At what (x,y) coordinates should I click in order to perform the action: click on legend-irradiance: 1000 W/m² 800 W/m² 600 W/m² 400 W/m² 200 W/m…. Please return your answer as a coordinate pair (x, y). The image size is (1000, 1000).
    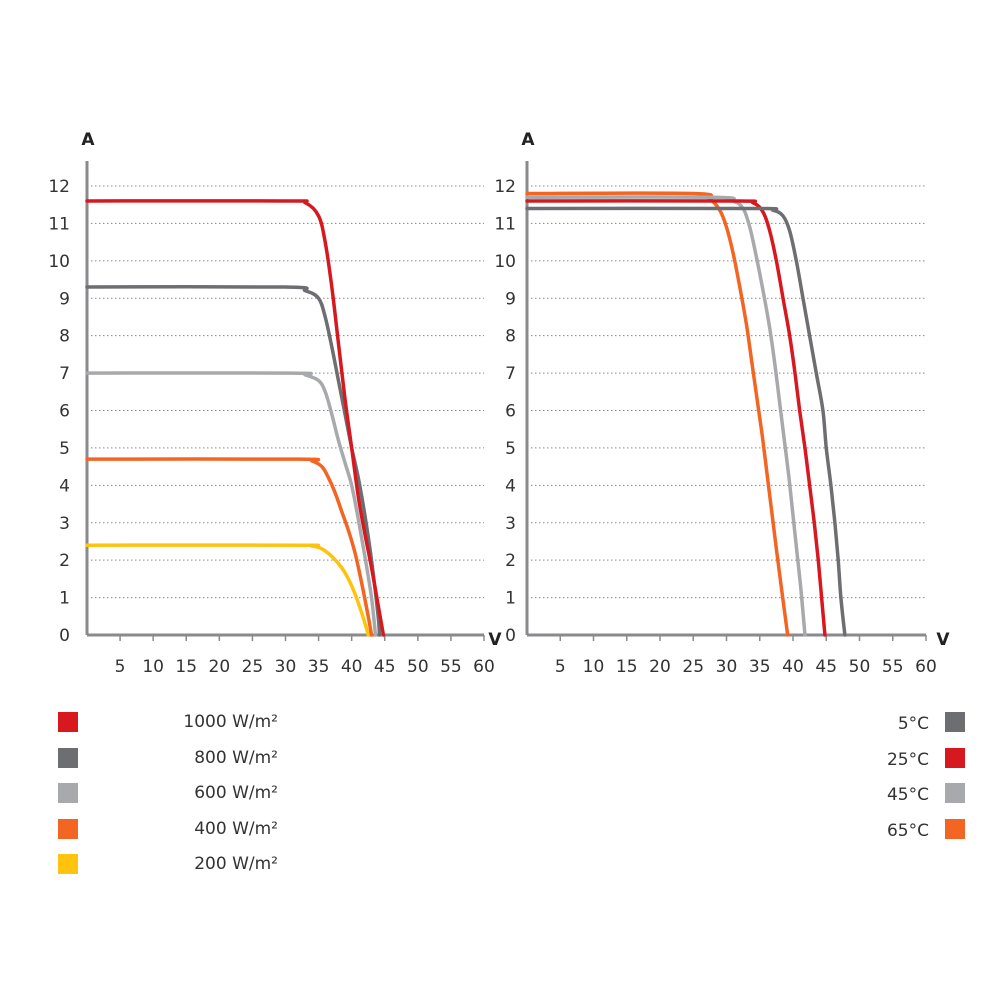
    Looking at the image, I should click on (178, 797).